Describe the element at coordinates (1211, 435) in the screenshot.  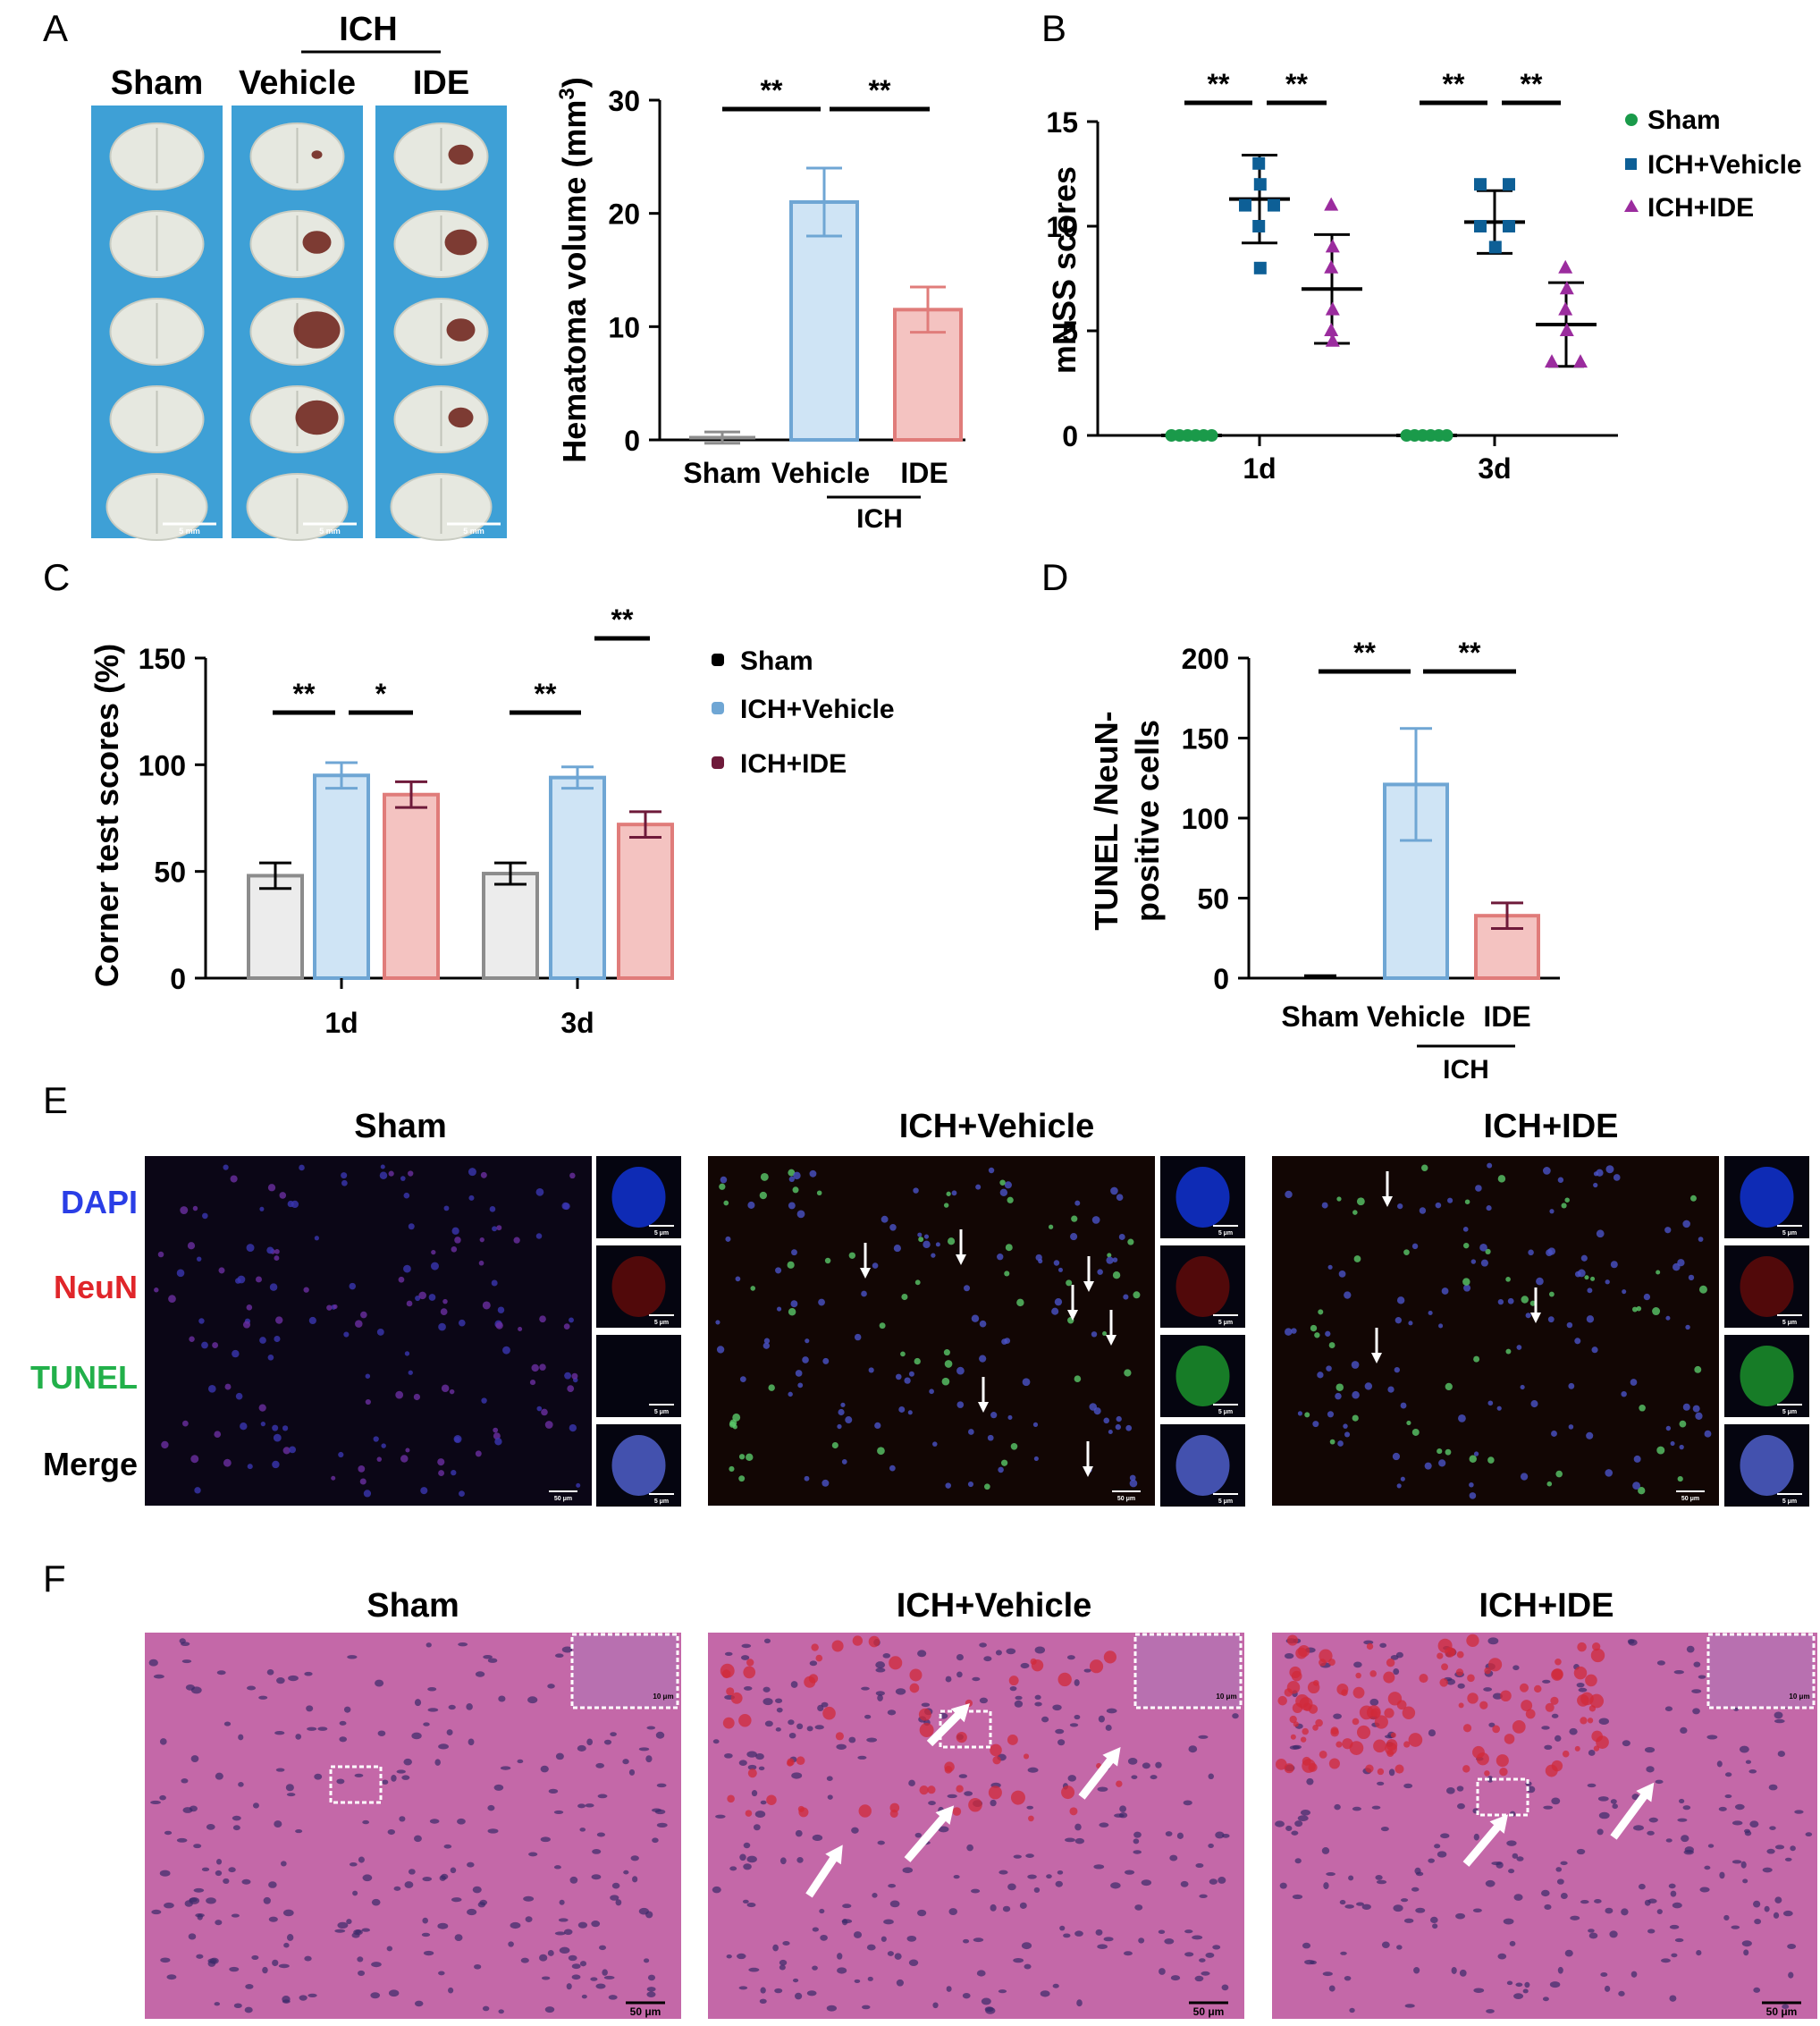
I see `sham-point` at that location.